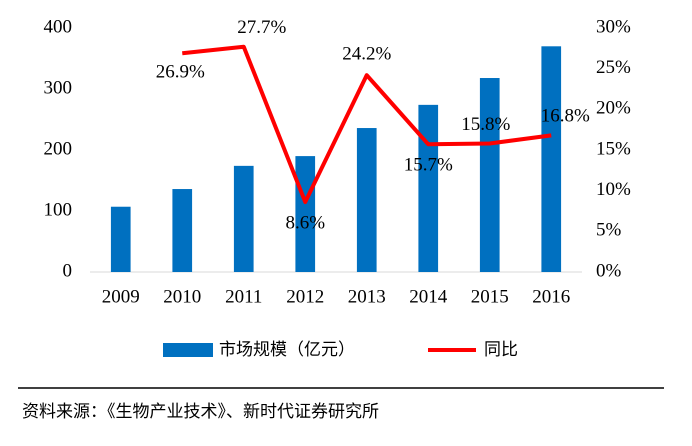 This screenshot has width=692, height=446. Describe the element at coordinates (551, 296) in the screenshot. I see `x-tick-label: 2016` at that location.